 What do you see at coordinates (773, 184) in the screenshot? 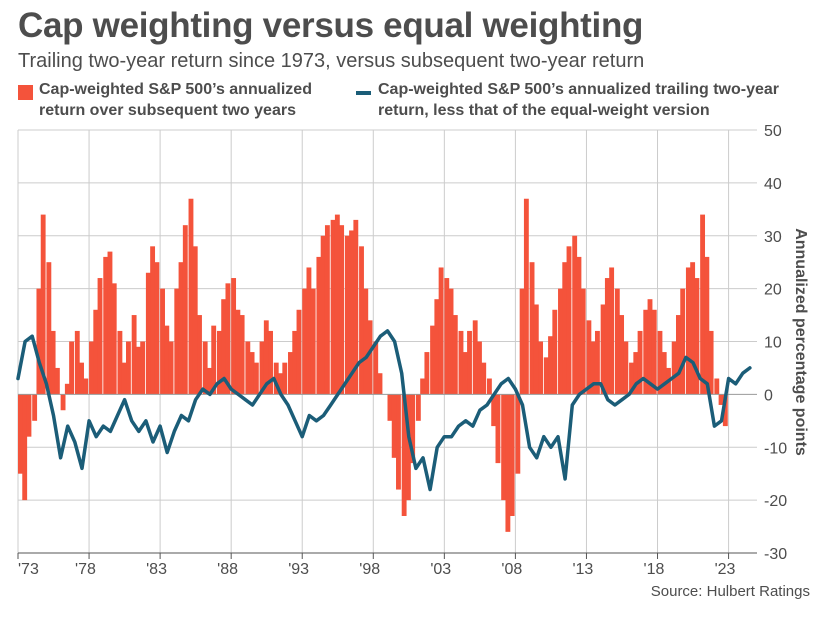
I see `y-tick-label: 40` at bounding box center [773, 184].